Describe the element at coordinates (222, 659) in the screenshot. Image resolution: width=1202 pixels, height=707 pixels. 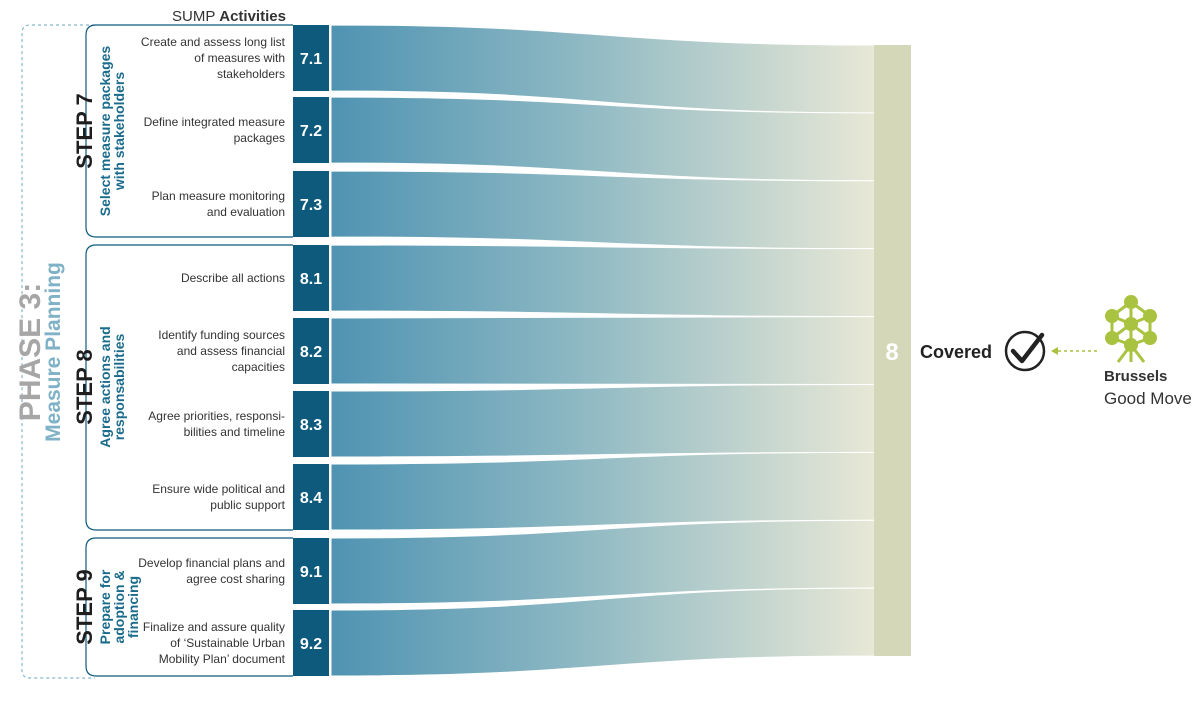
I see `activity-description-line: Mobility Plan’ document` at that location.